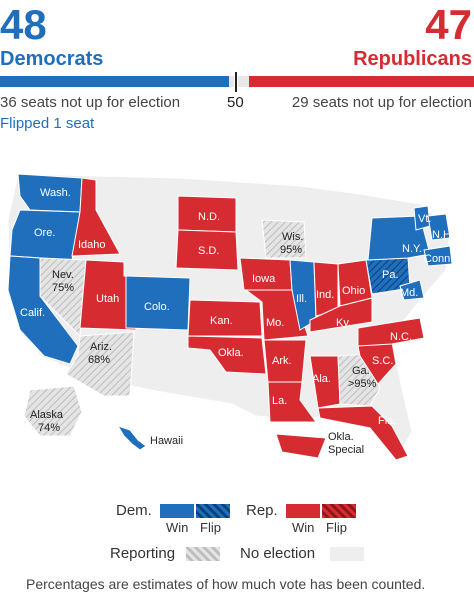 This screenshot has height=616, width=474. I want to click on label-okla: Okla., so click(231, 353).